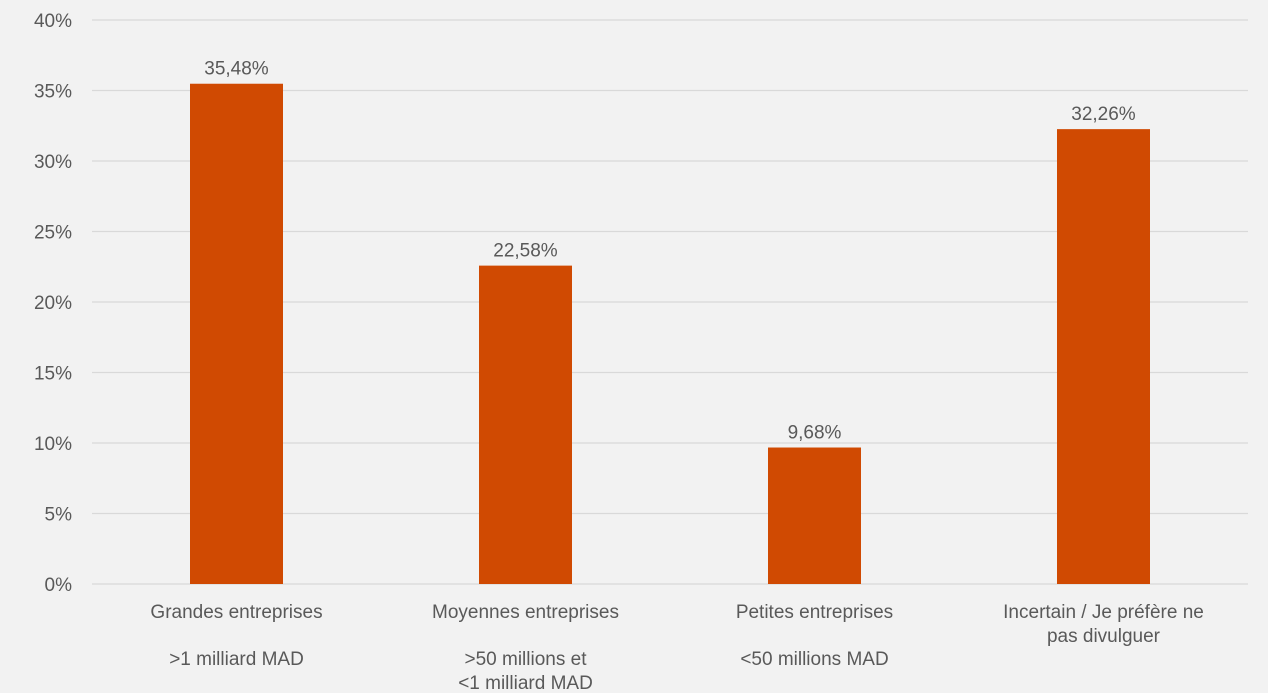  I want to click on y-tick-label: 10%, so click(53, 444).